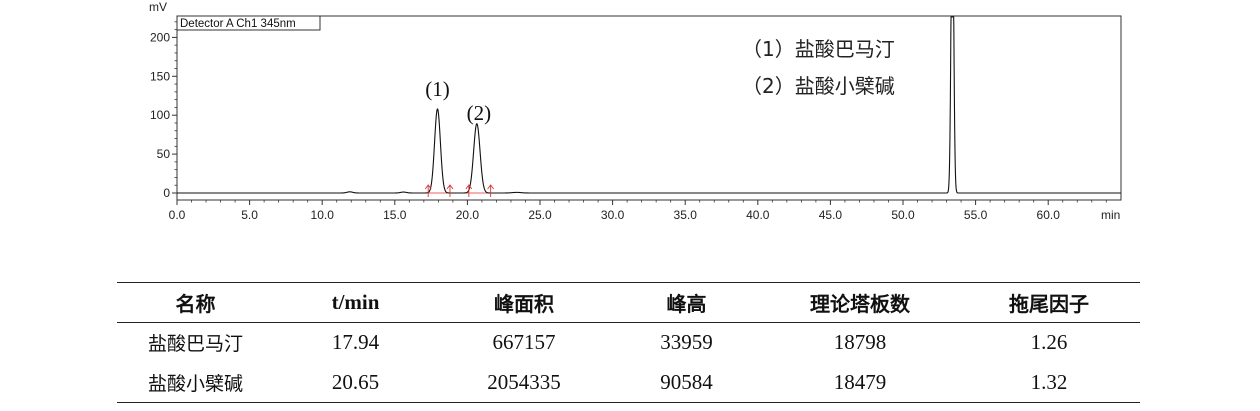  Describe the element at coordinates (540, 215) in the screenshot. I see `x-tick-label: 25.0` at that location.